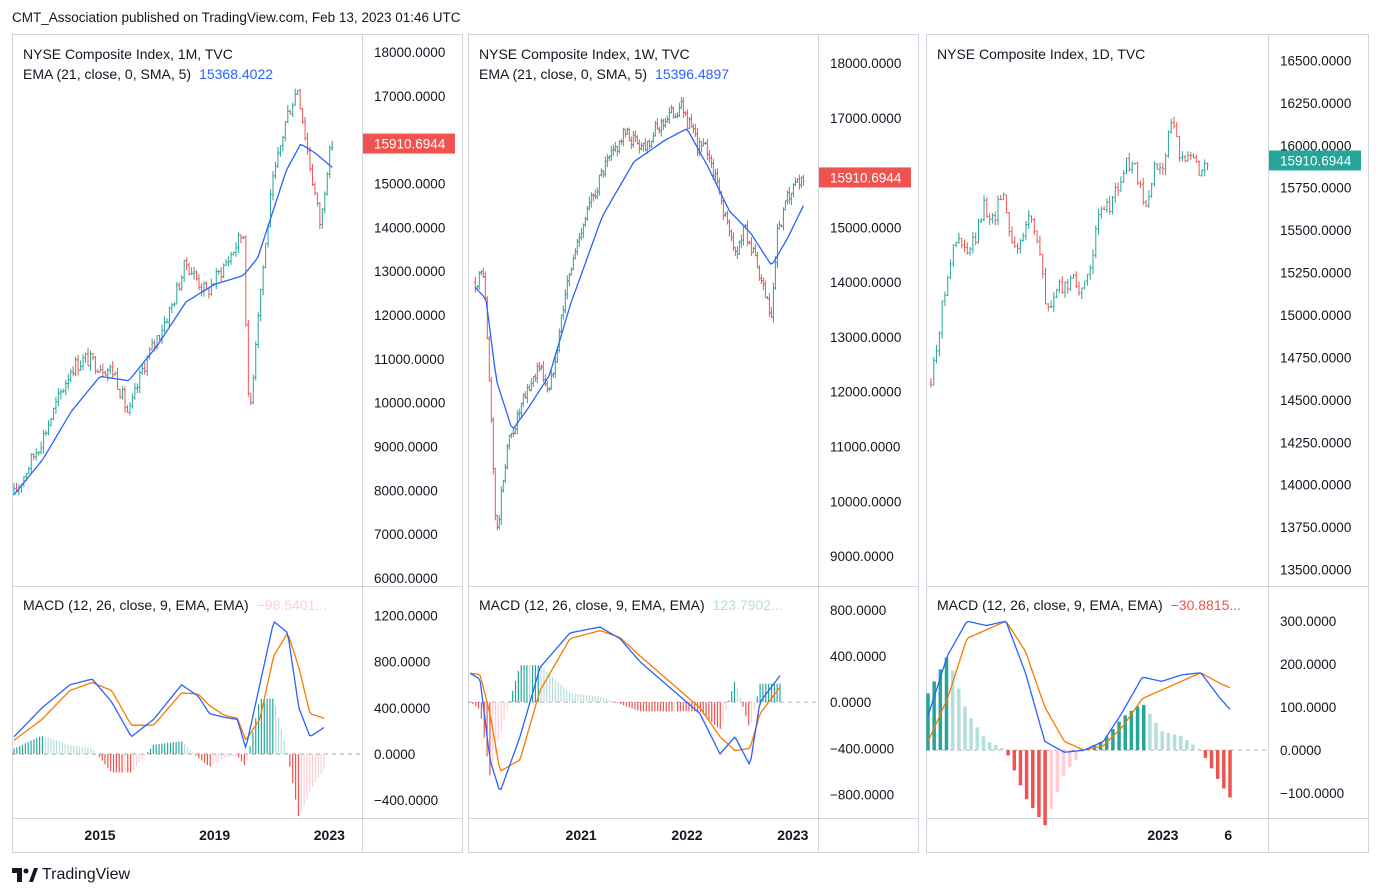 This screenshot has height=896, width=1382. Describe the element at coordinates (409, 271) in the screenshot. I see `price-tick-label: 13000.0000` at that location.